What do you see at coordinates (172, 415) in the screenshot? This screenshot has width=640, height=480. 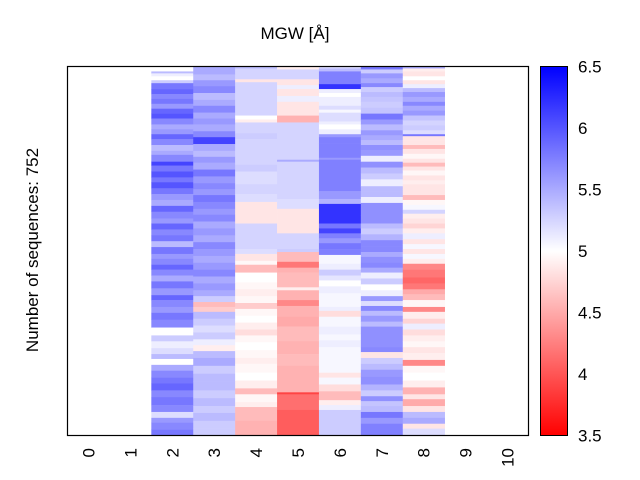 I see `heatmap-cell-col2-seg61` at bounding box center [172, 415].